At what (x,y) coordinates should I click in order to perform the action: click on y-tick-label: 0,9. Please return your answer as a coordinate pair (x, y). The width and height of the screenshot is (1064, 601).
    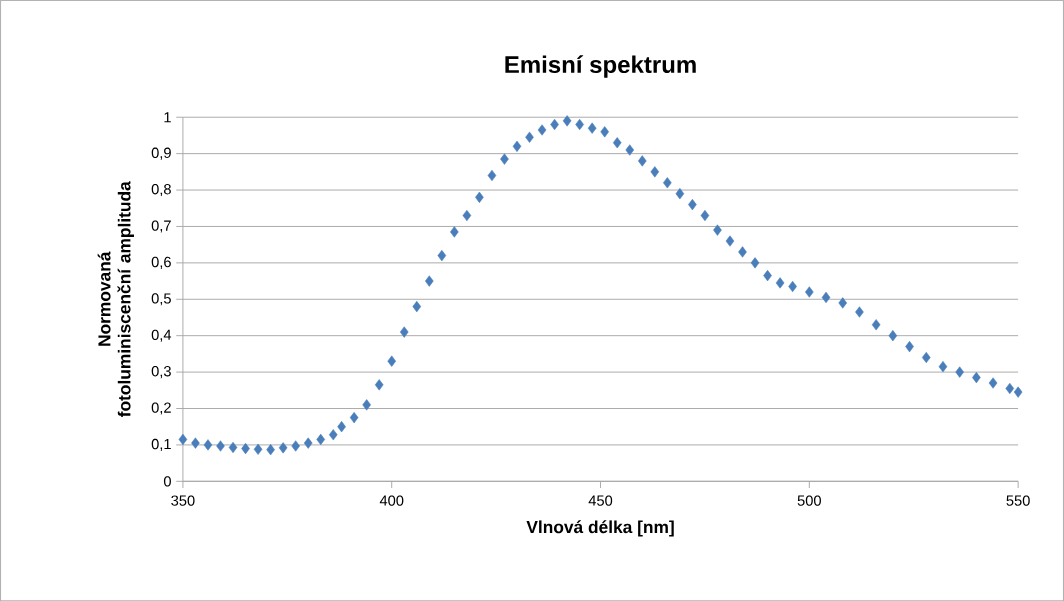
    Looking at the image, I should click on (161, 153).